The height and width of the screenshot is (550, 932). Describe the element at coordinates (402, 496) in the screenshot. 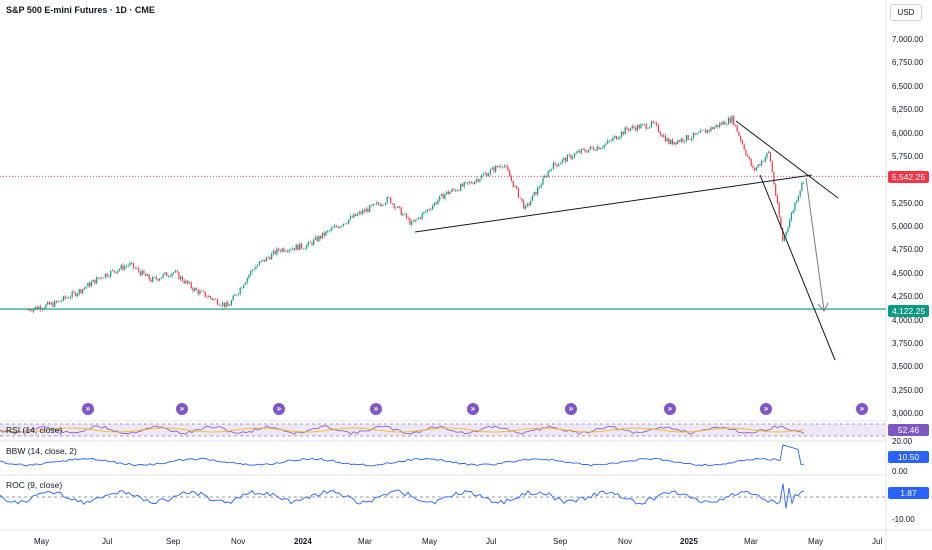

I see `roc-line` at that location.